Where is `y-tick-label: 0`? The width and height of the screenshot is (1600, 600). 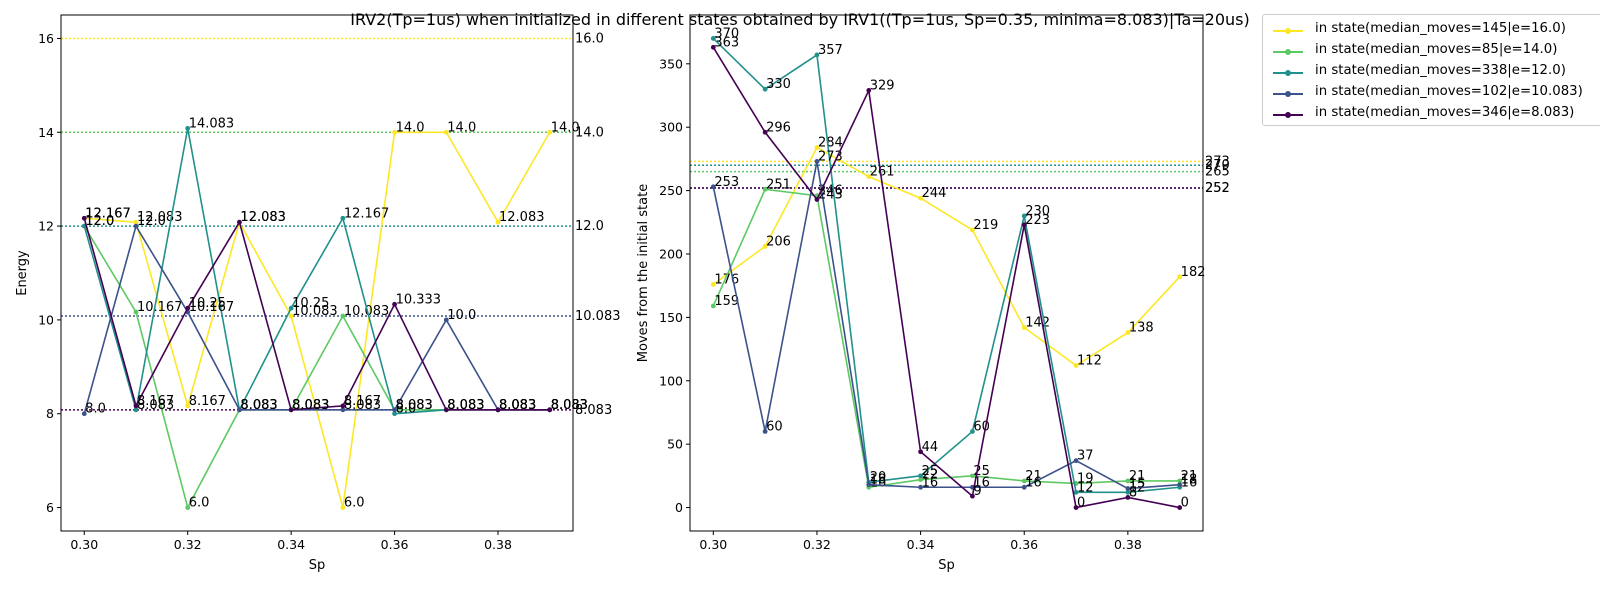 y-tick-label: 0 is located at coordinates (679, 507).